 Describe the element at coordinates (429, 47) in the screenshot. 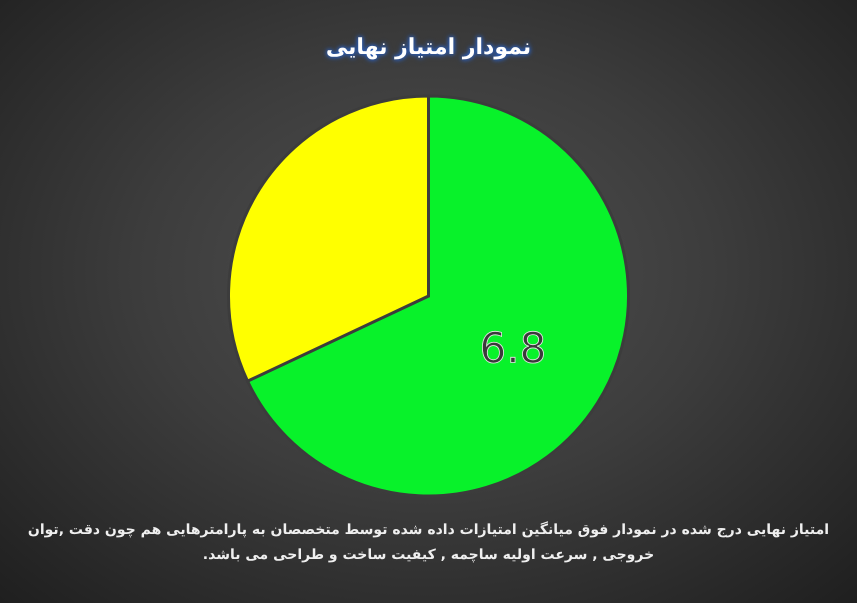

I see `chart-title: نمودار امتیاز نهایی` at that location.